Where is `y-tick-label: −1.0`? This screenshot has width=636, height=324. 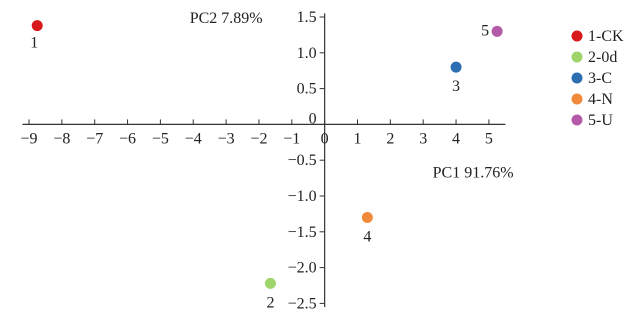
y-tick-label: −1.0 is located at coordinates (302, 196).